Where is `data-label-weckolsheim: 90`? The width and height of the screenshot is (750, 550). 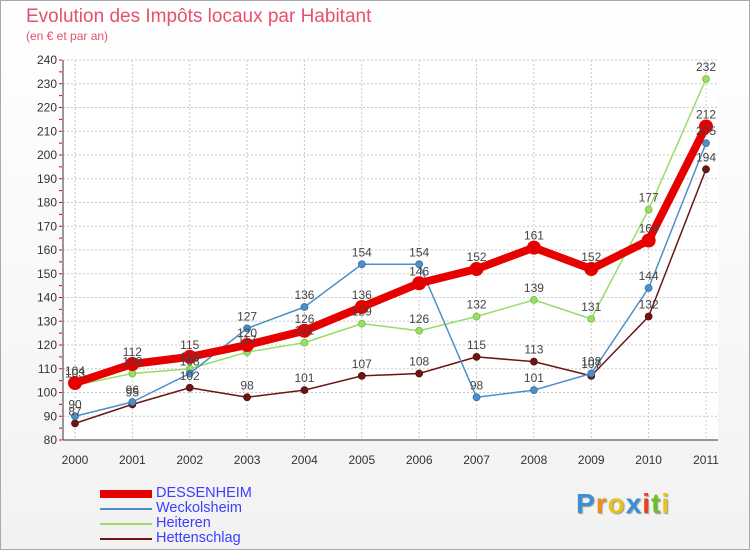 data-label-weckolsheim: 90 is located at coordinates (75, 404).